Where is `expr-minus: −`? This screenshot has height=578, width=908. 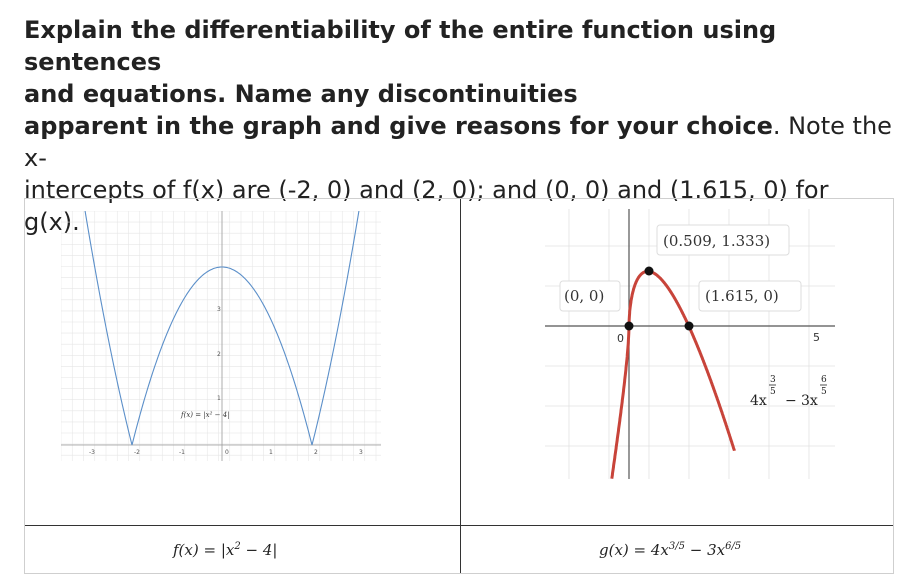
expr-minus: − is located at coordinates (791, 401).